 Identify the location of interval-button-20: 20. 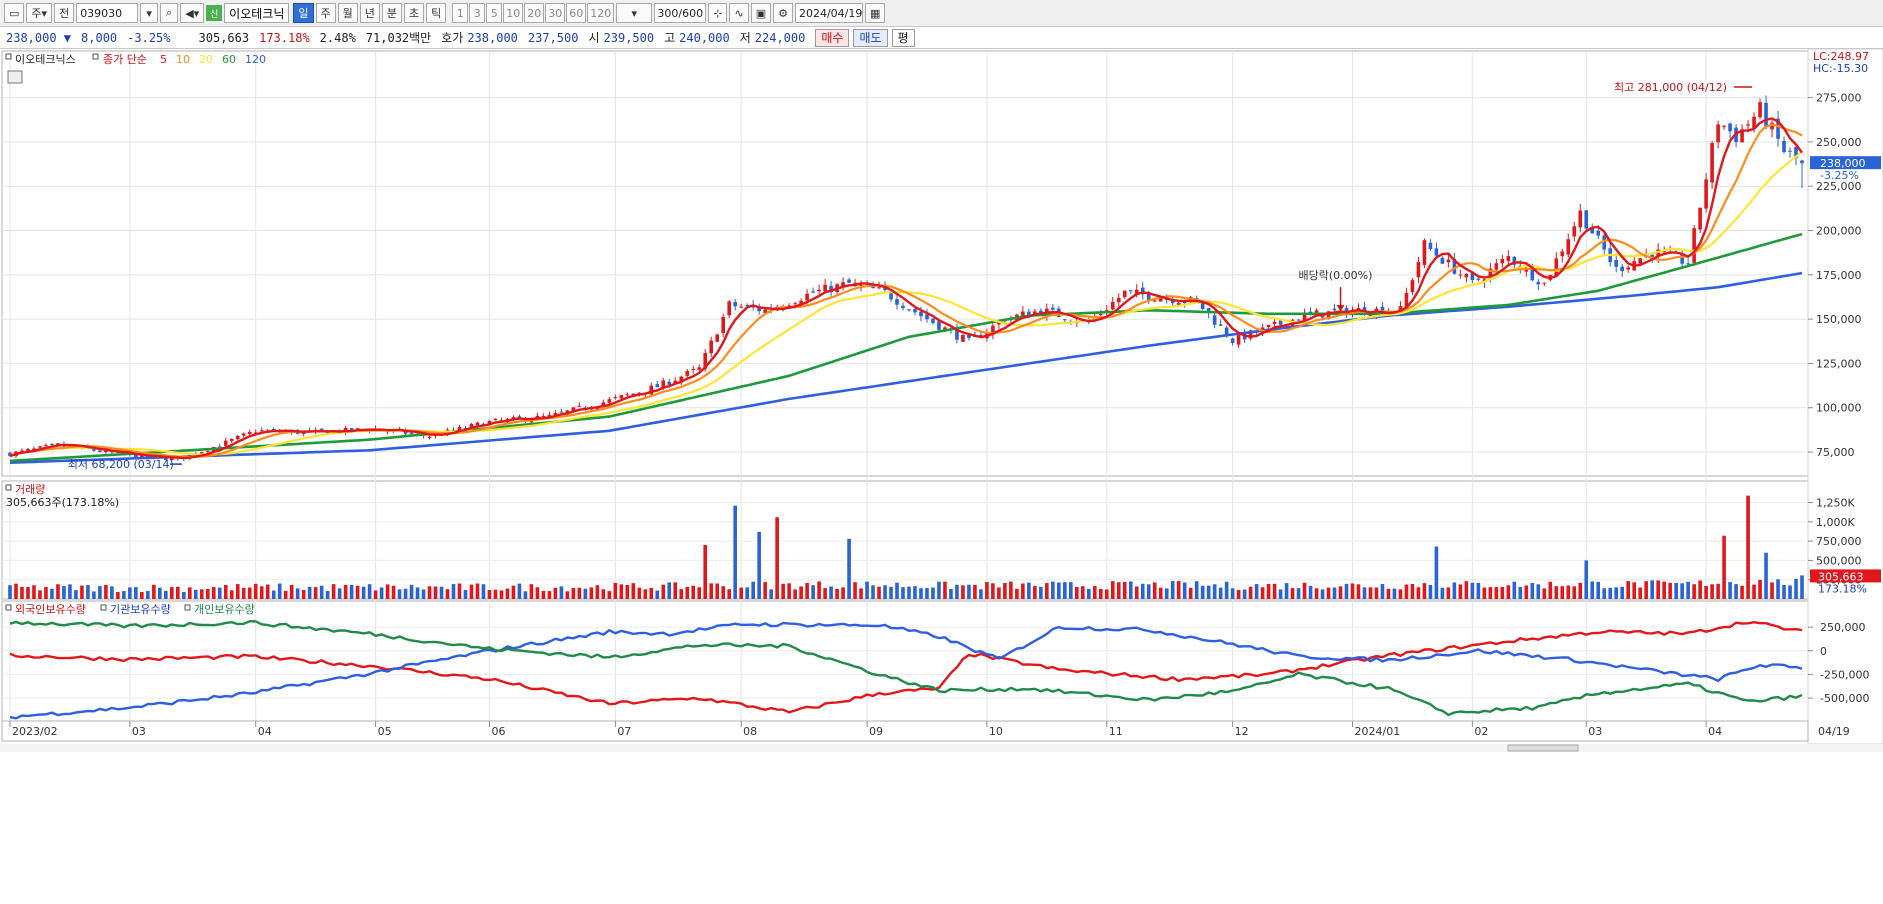
(534, 13).